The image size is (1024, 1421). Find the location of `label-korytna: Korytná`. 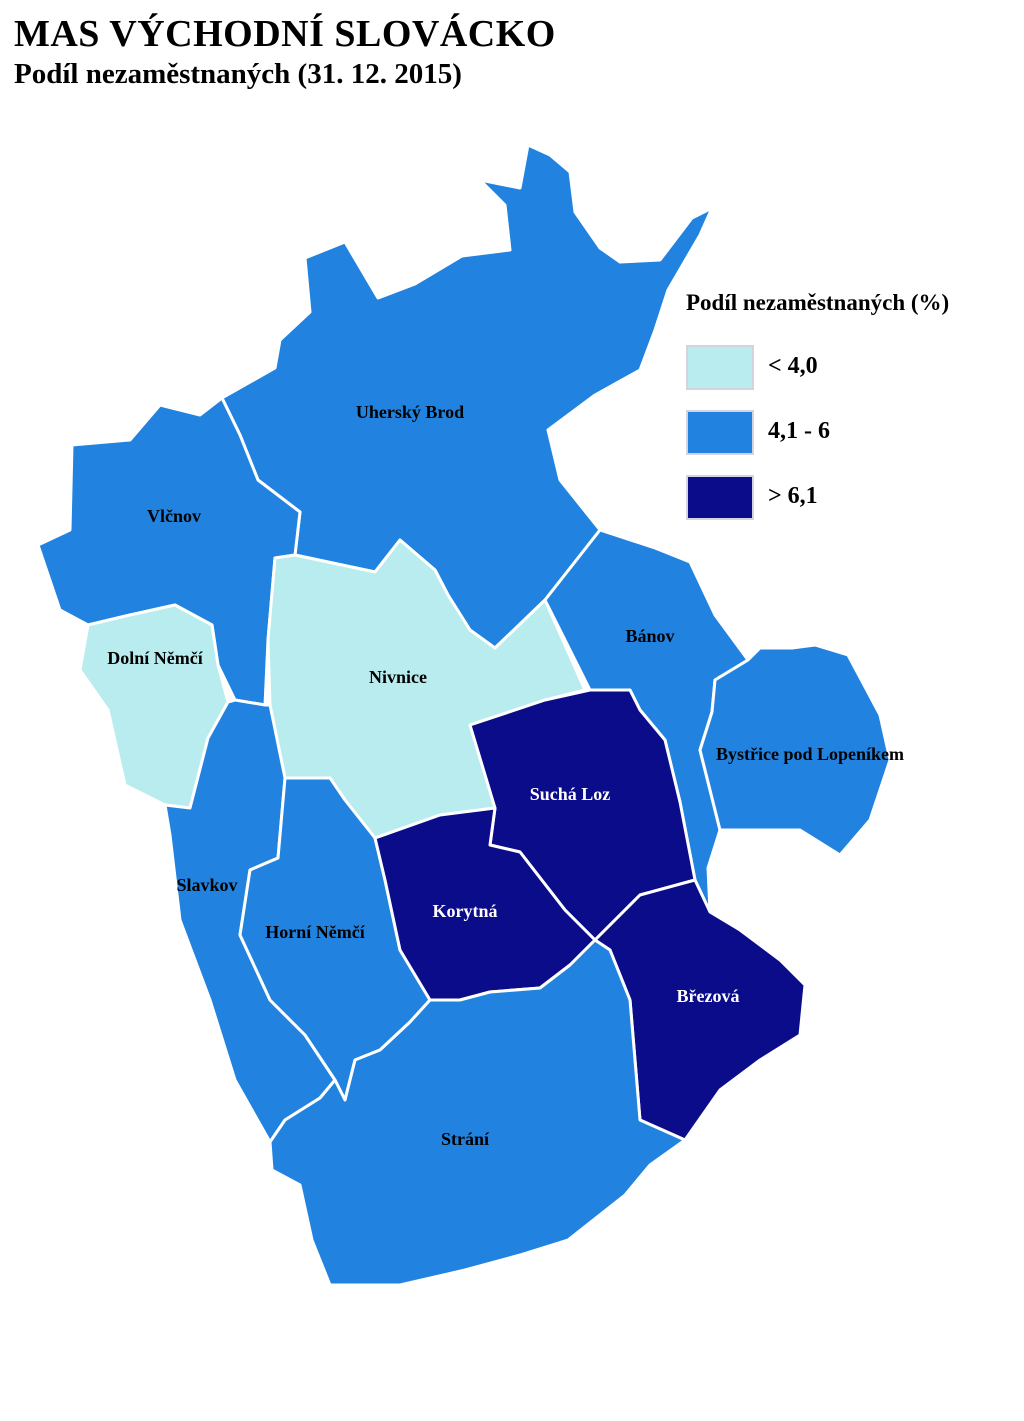

label-korytna: Korytná is located at coordinates (465, 911).